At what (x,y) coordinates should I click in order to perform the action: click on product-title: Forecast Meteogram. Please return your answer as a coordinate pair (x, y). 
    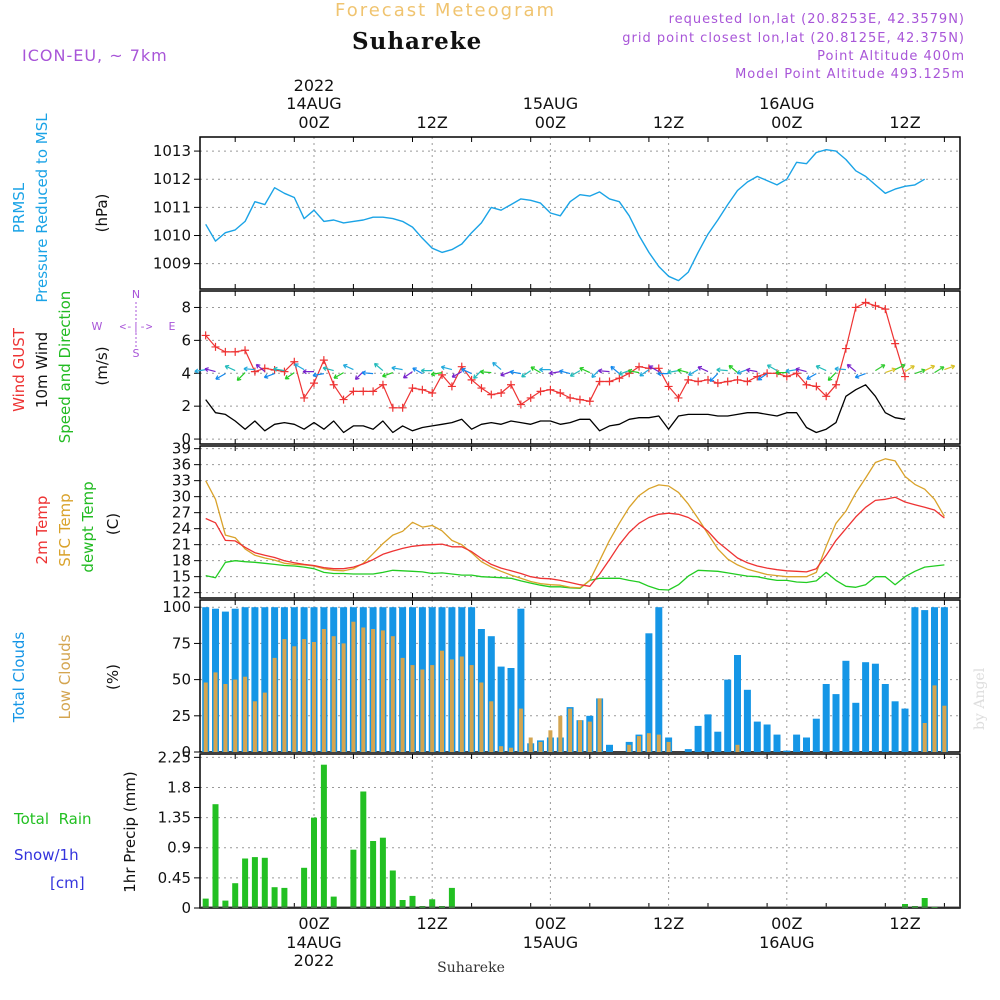
    Looking at the image, I should click on (445, 10).